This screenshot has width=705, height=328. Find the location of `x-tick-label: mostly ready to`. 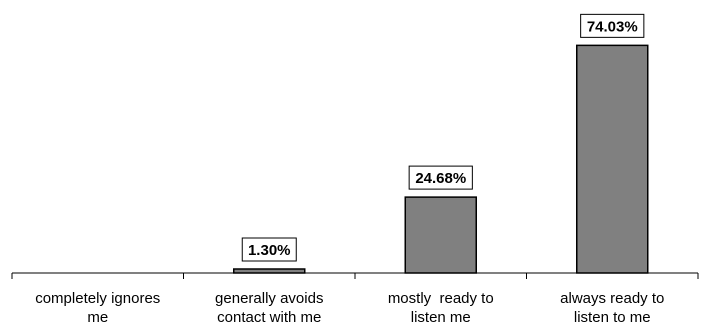

x-tick-label: mostly ready to is located at coordinates (441, 298).